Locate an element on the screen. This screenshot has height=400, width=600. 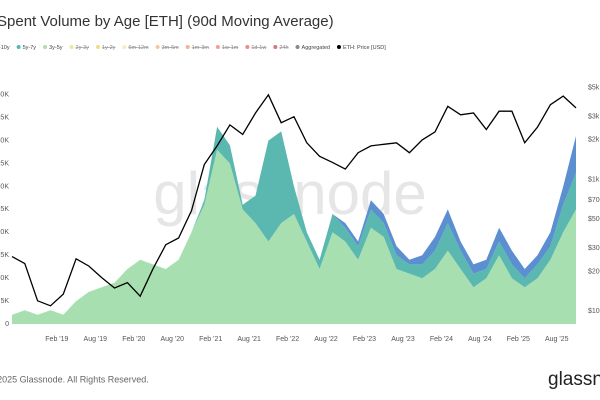
legend-label: 1d-1w is located at coordinates (258, 48).